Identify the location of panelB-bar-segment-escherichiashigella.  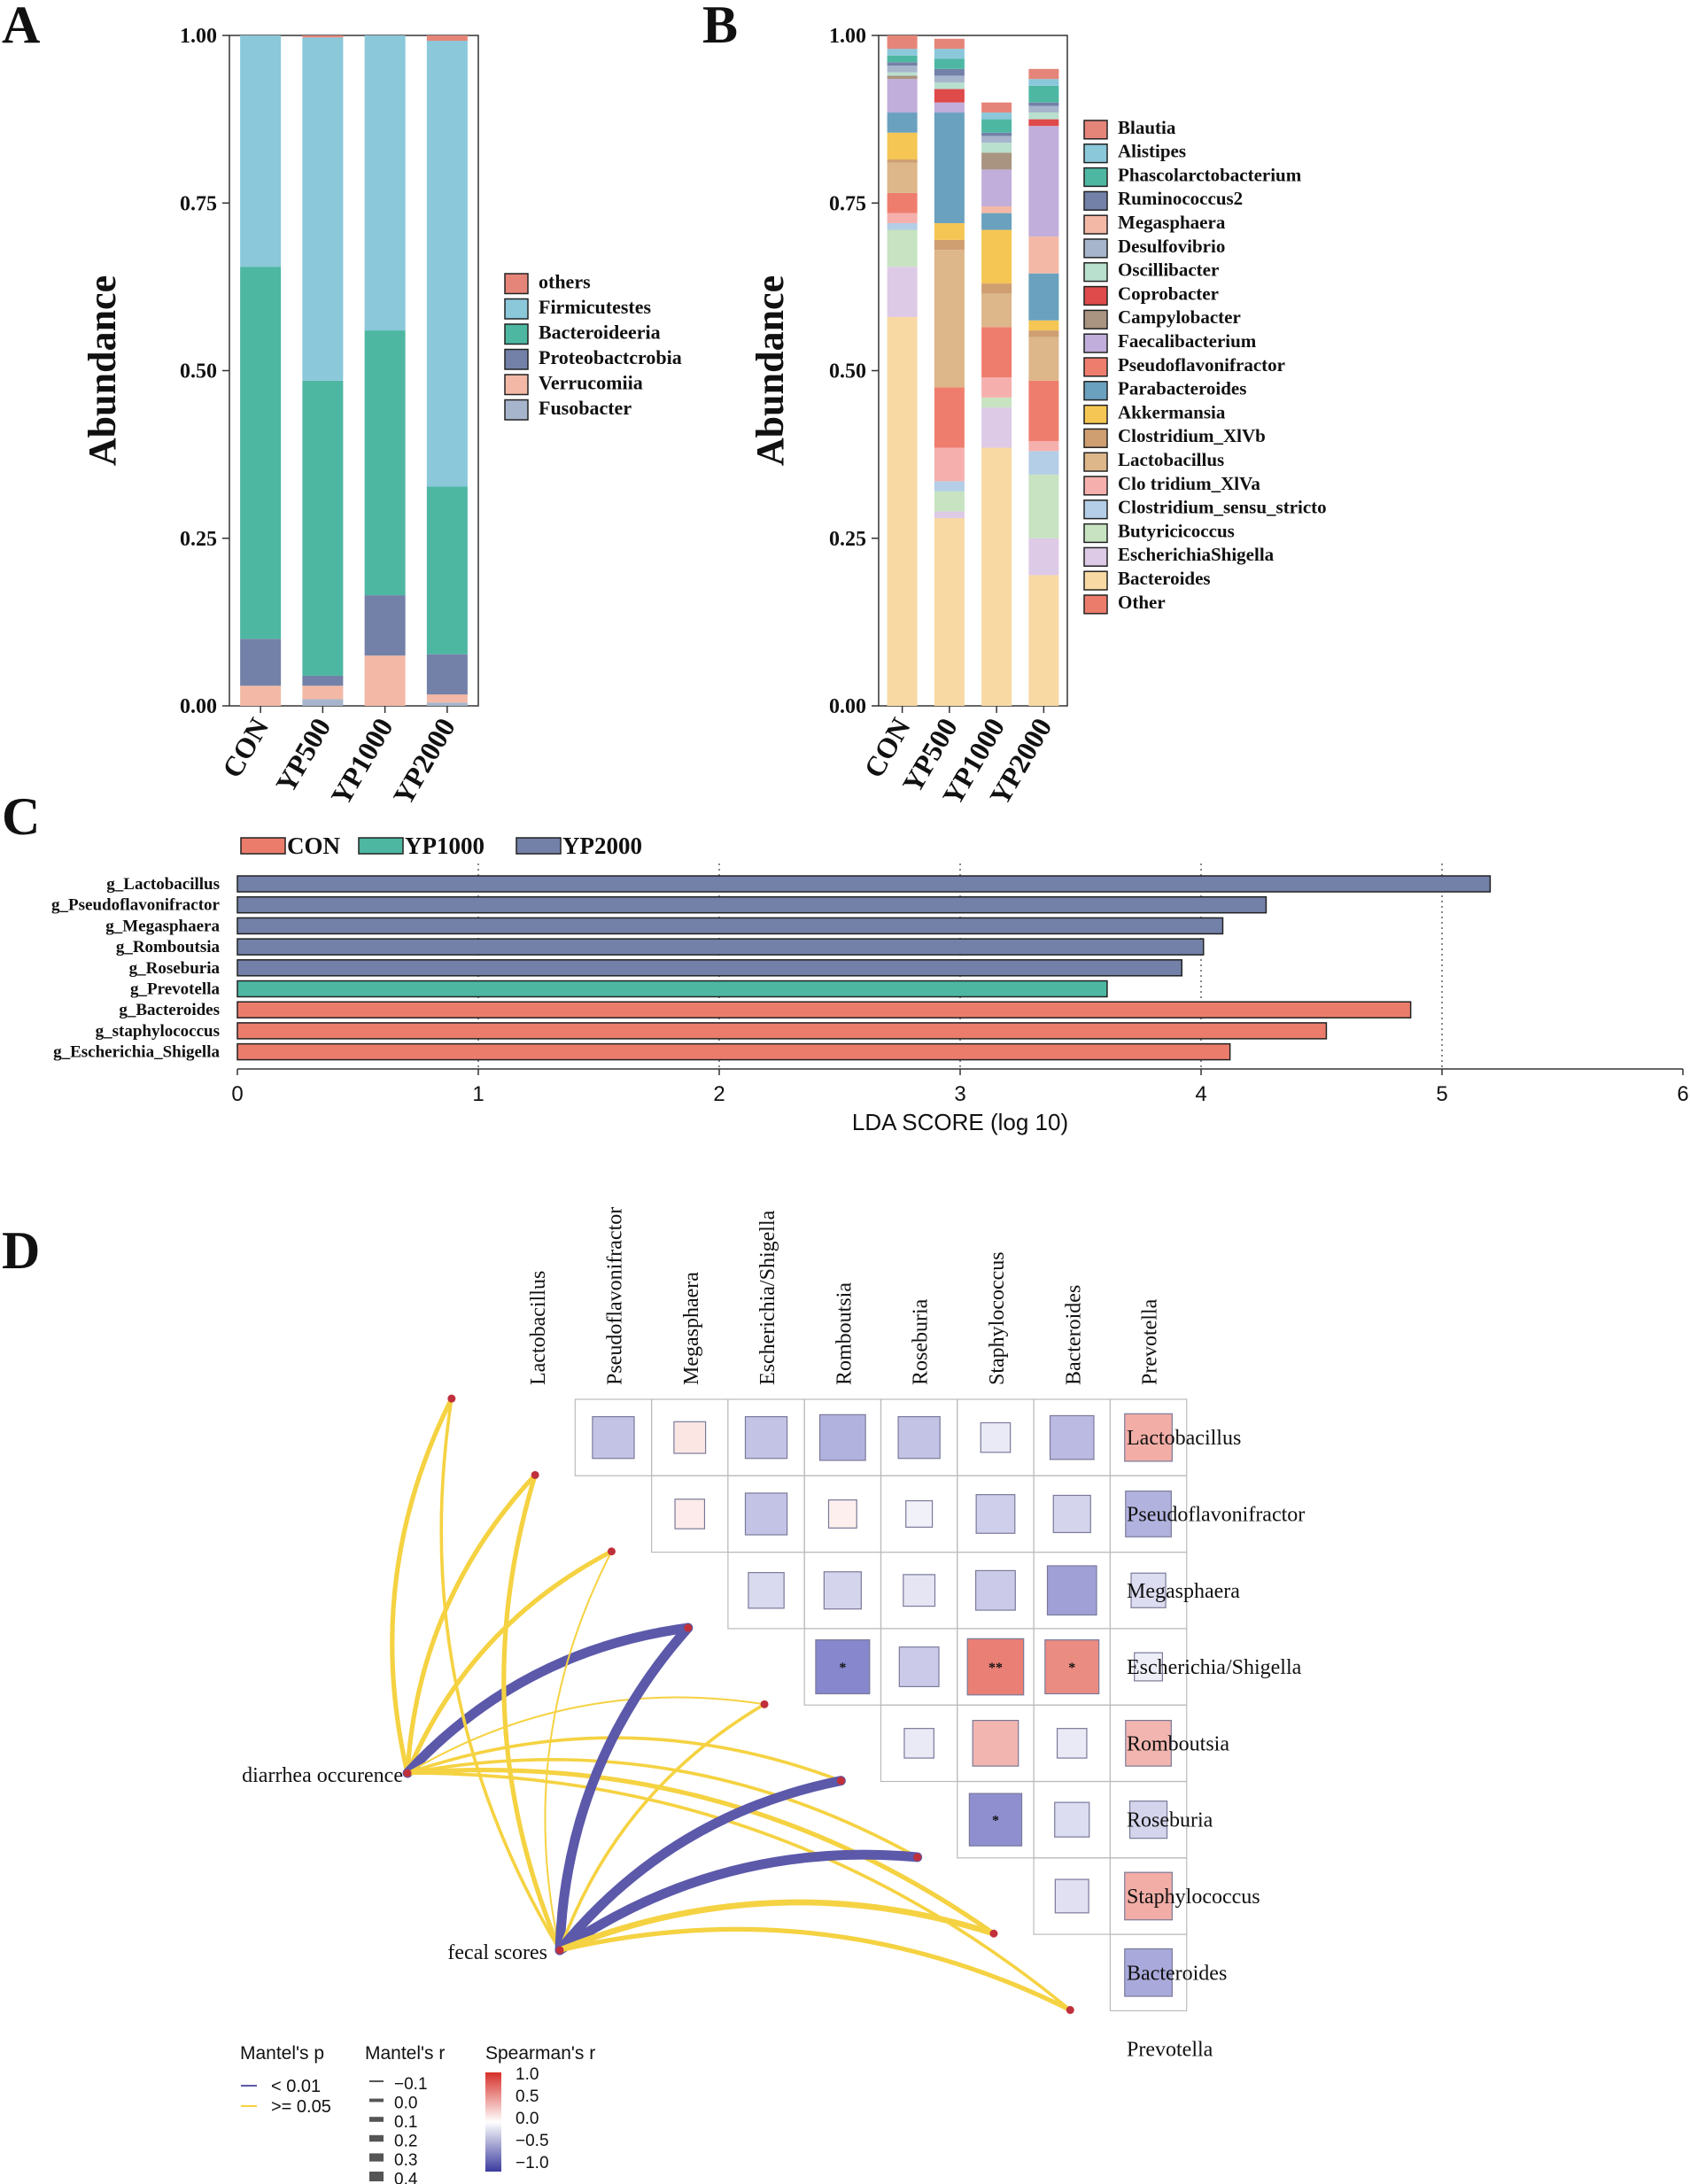
(902, 292).